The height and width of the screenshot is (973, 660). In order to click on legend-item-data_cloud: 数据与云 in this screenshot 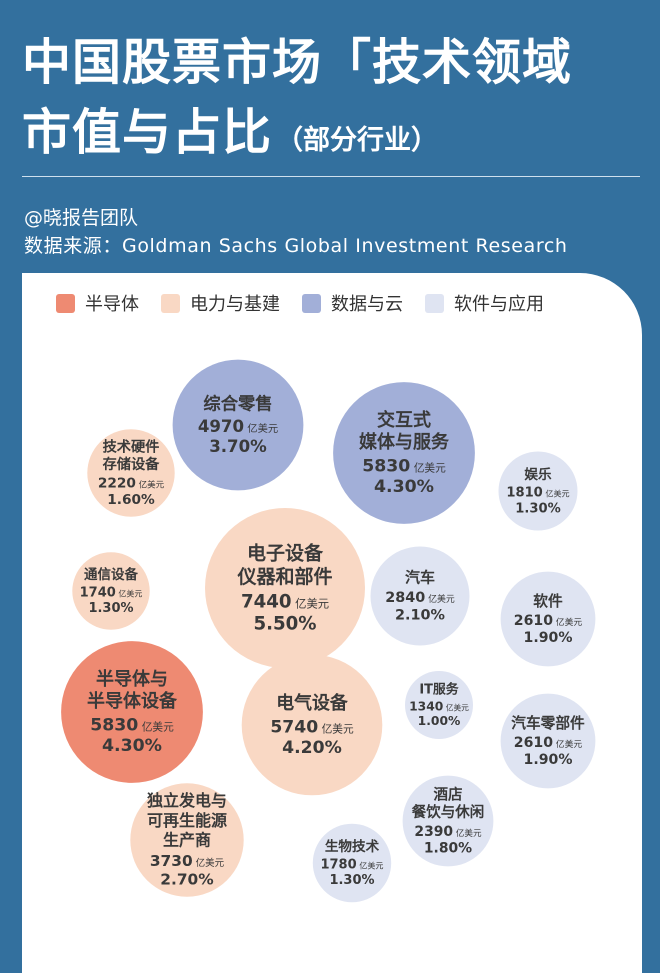, I will do `click(352, 303)`.